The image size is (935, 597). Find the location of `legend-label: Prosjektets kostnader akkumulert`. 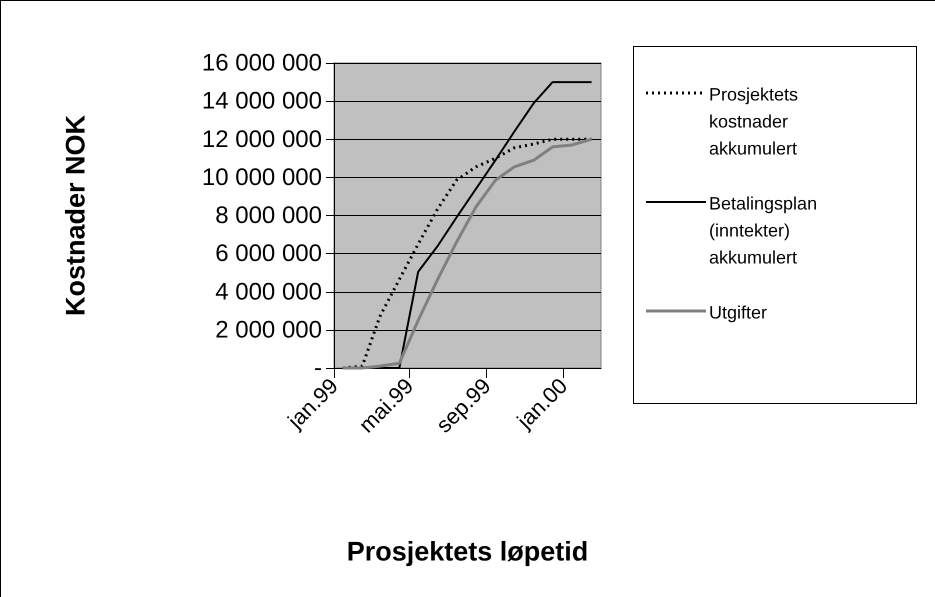

legend-label: Prosjektets kostnader akkumulert is located at coordinates (756, 121).